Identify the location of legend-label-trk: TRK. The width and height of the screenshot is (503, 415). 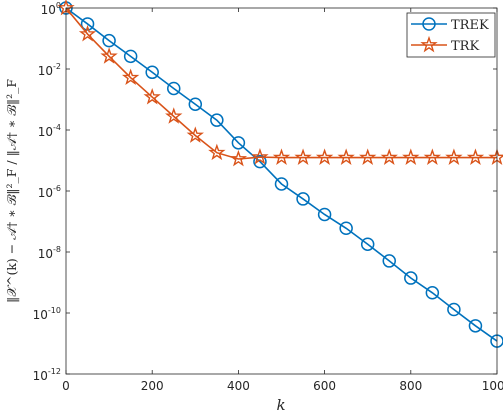
(465, 46).